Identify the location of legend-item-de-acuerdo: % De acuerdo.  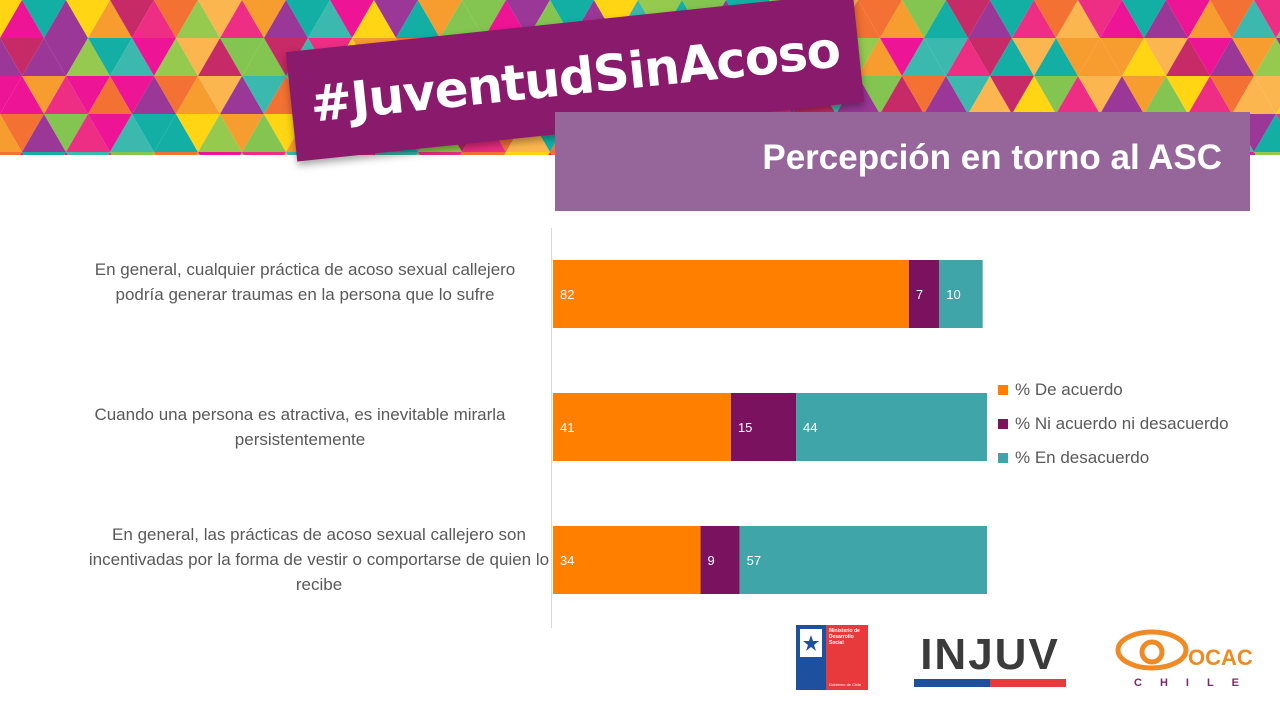
(1060, 390).